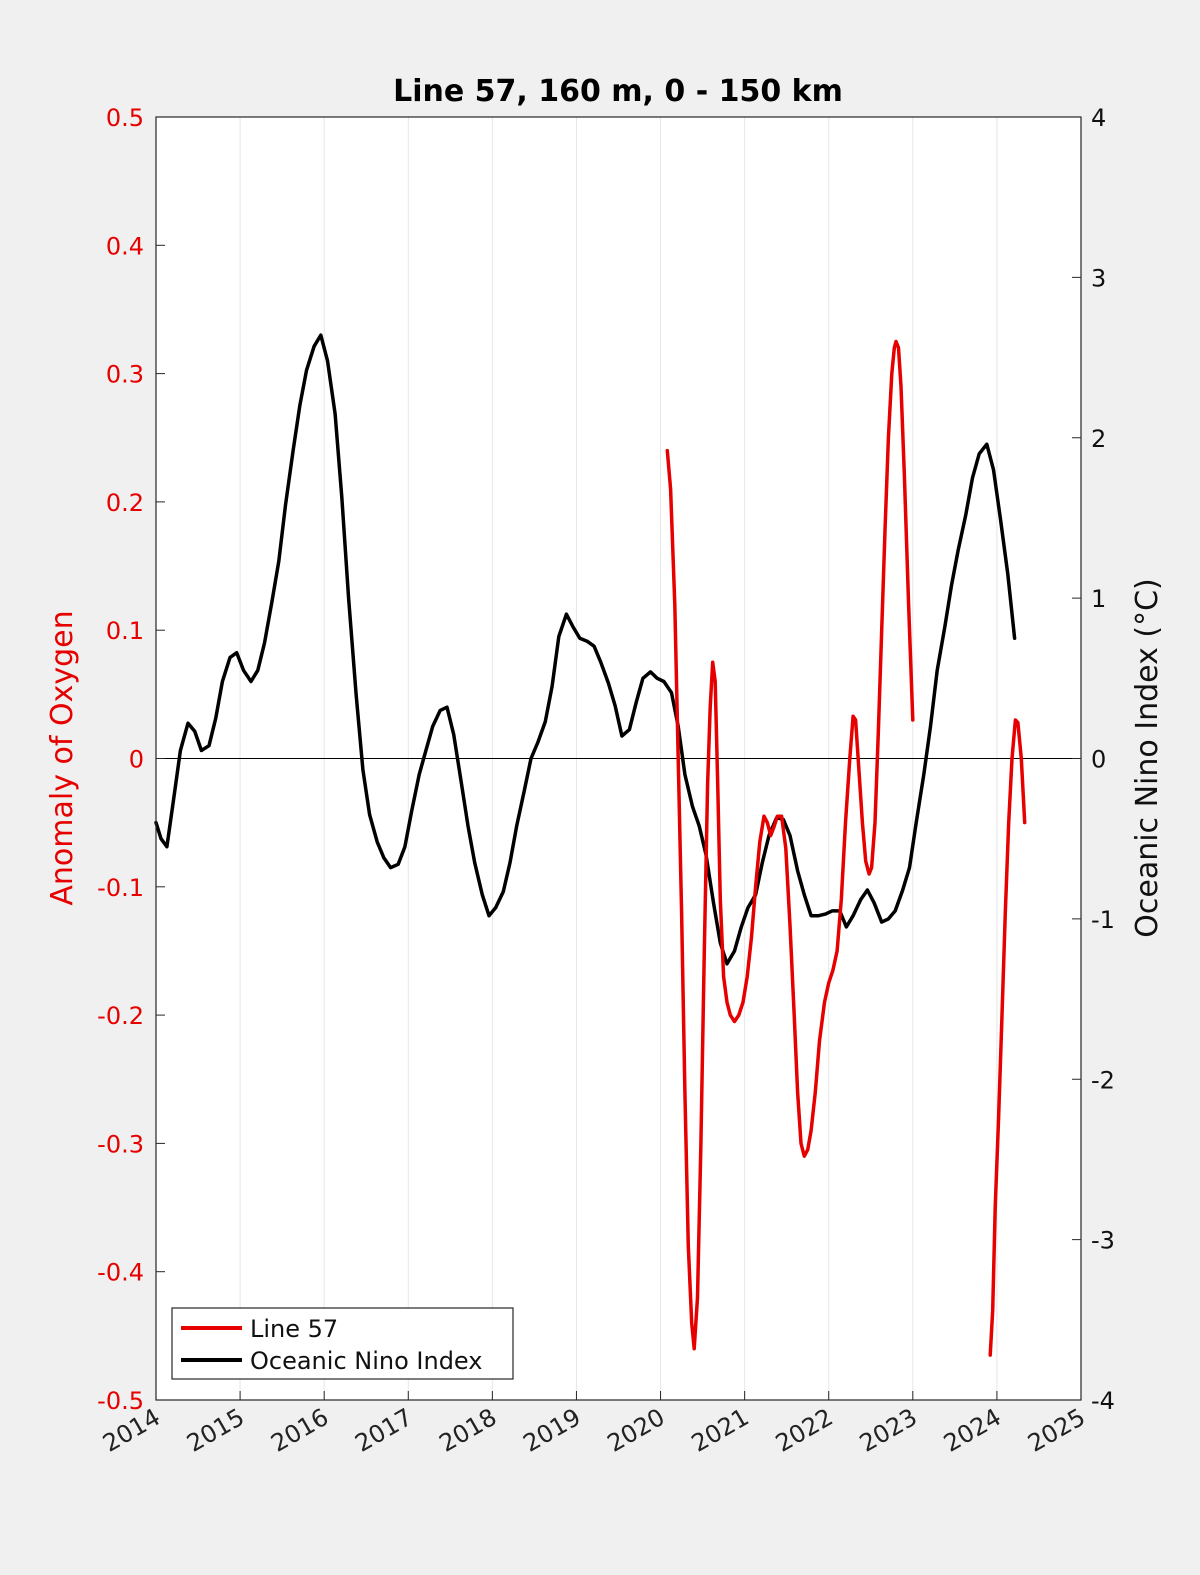 The image size is (1200, 1575). What do you see at coordinates (62, 757) in the screenshot?
I see `left-axis-label: Anomaly of Oxygen` at bounding box center [62, 757].